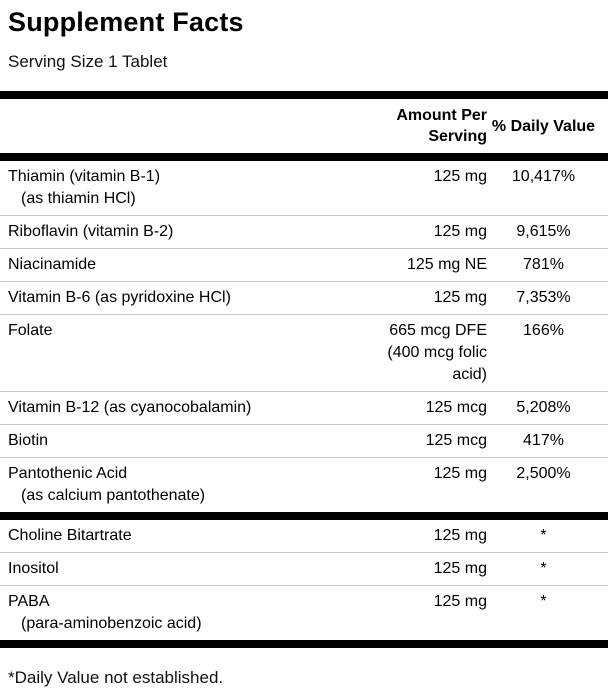 Image resolution: width=608 pixels, height=696 pixels. I want to click on nutrient-name: Choline Bitartrate, so click(70, 535).